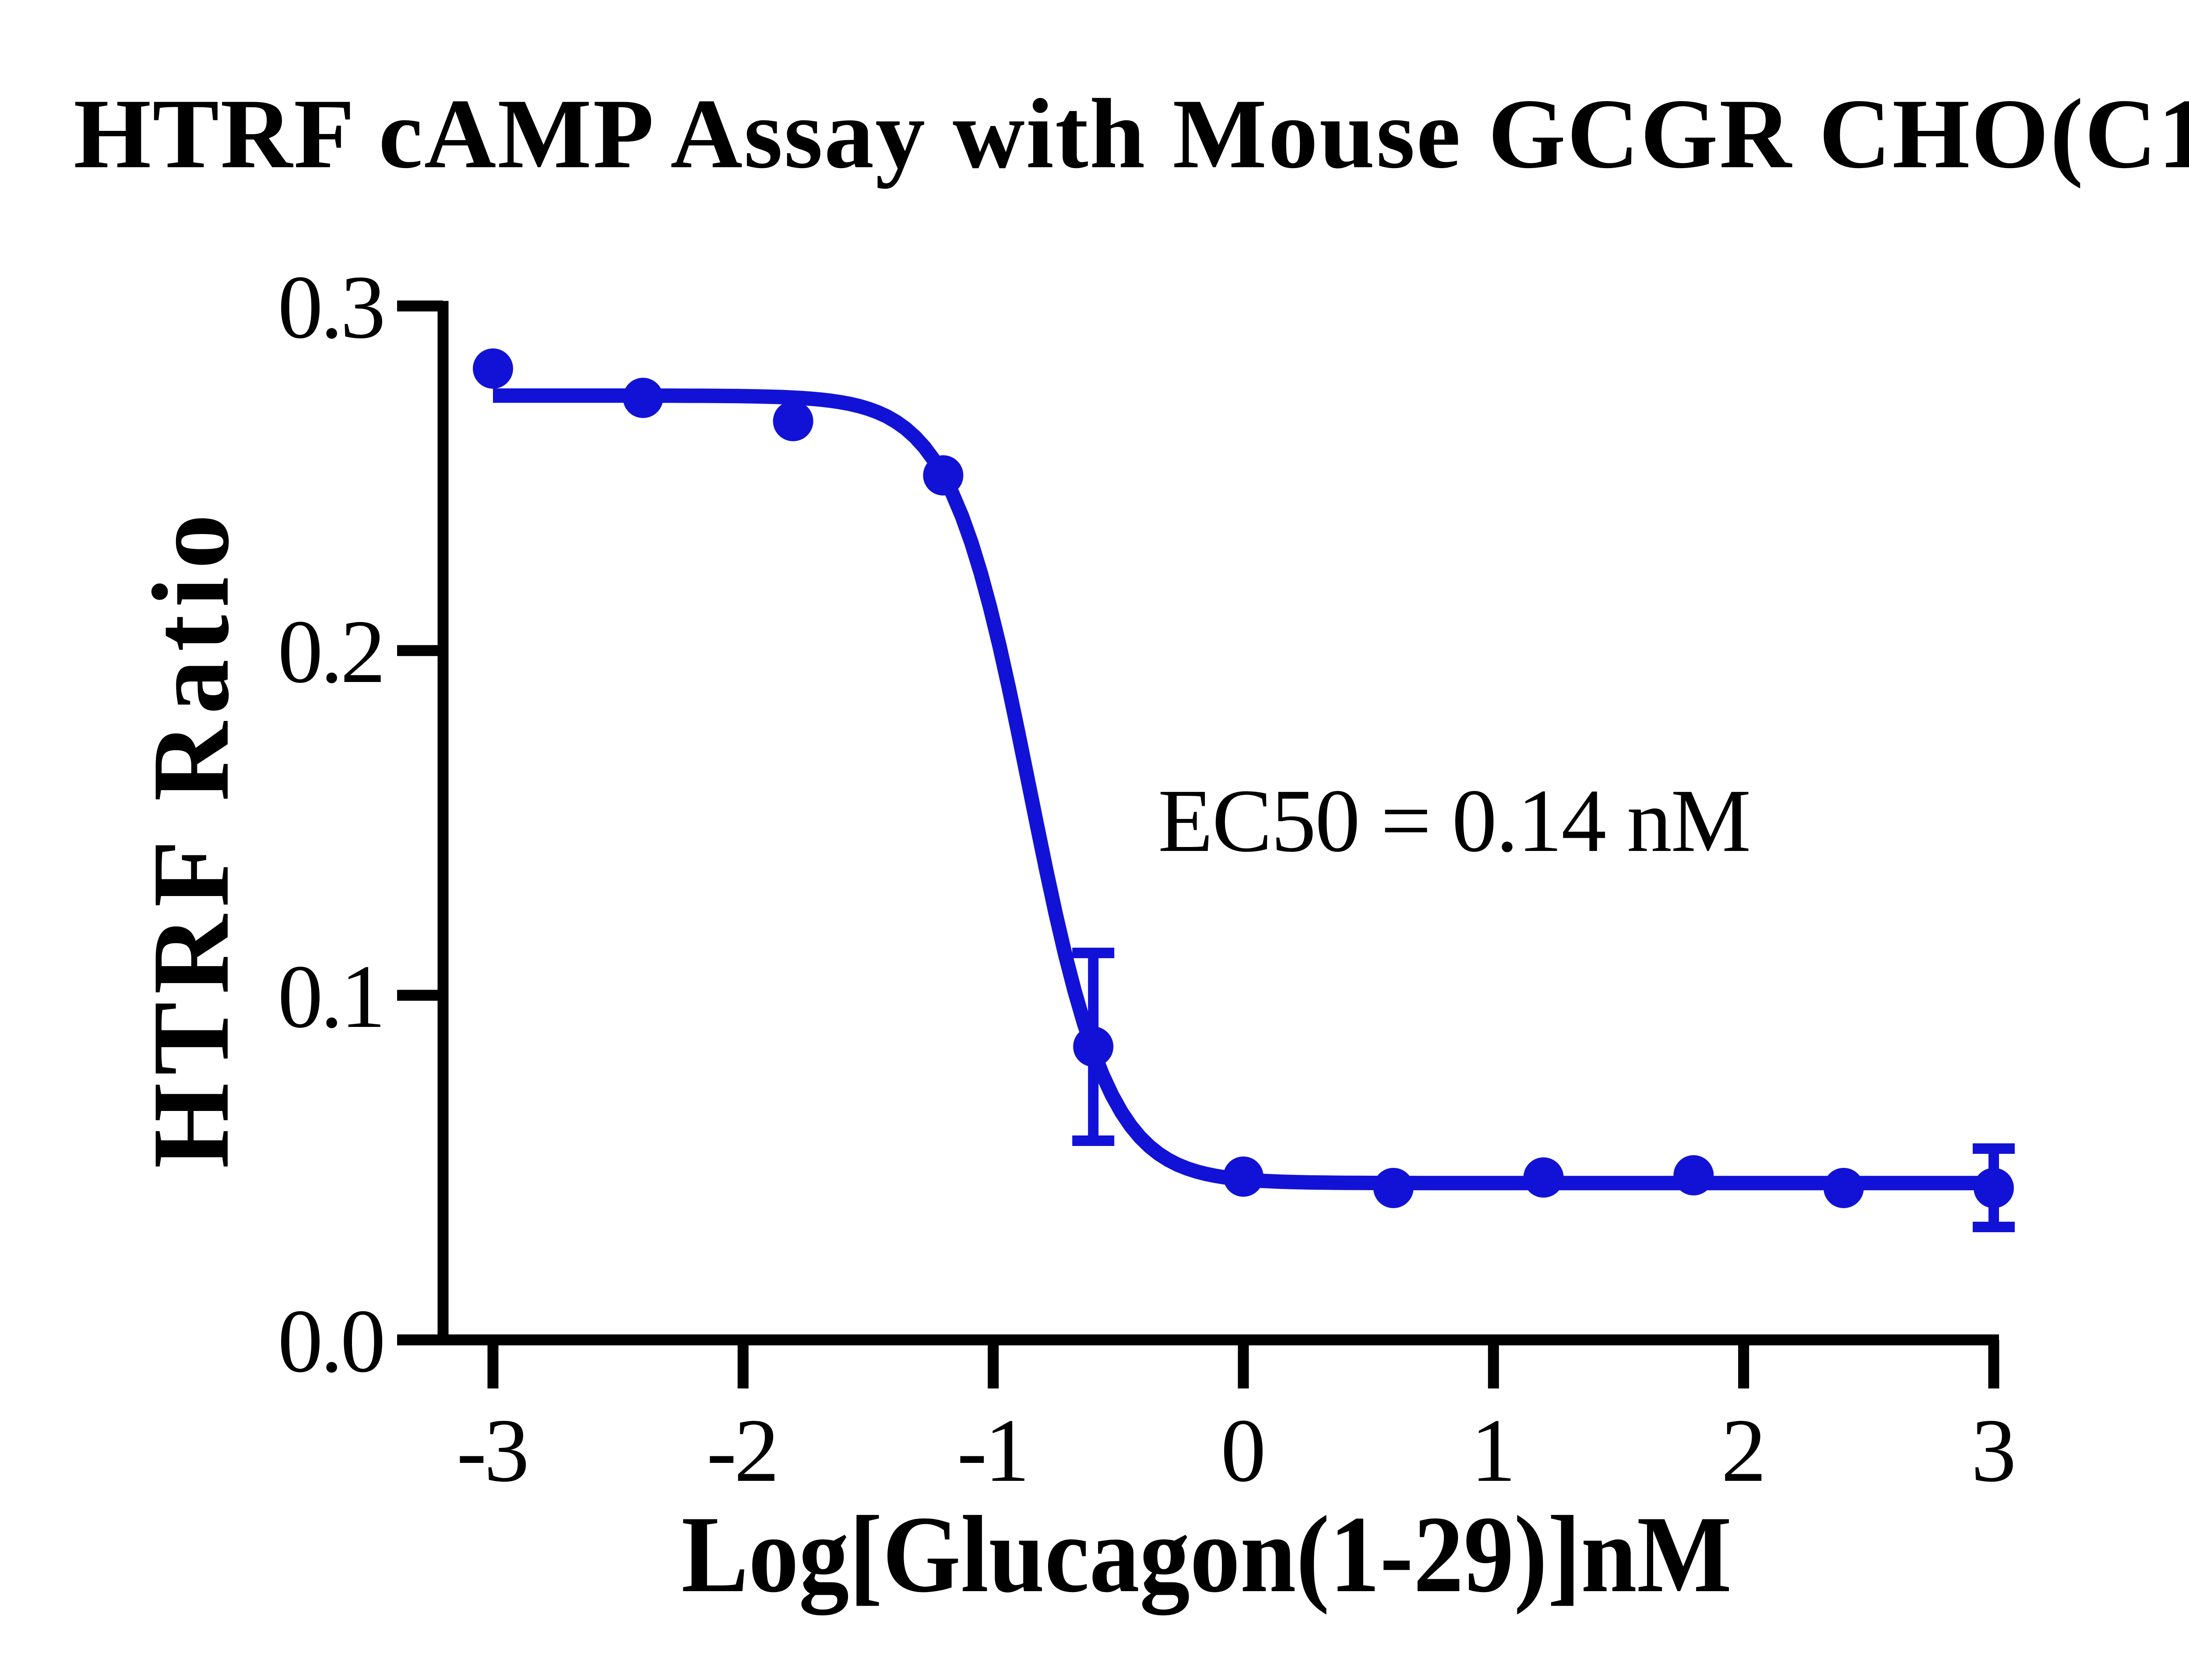  What do you see at coordinates (330, 1341) in the screenshot?
I see `svg-text: 0.0` at bounding box center [330, 1341].